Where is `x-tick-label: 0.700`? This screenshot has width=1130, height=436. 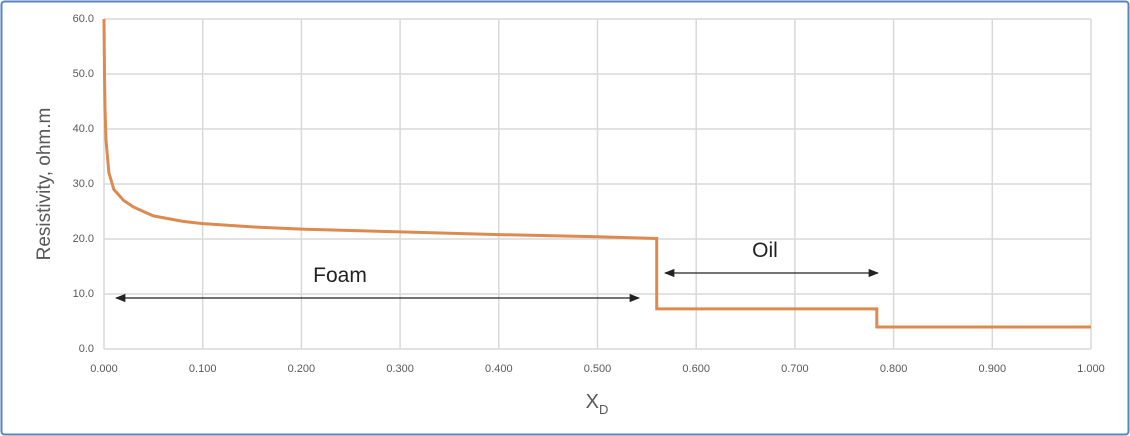
x-tick-label: 0.700 is located at coordinates (795, 369).